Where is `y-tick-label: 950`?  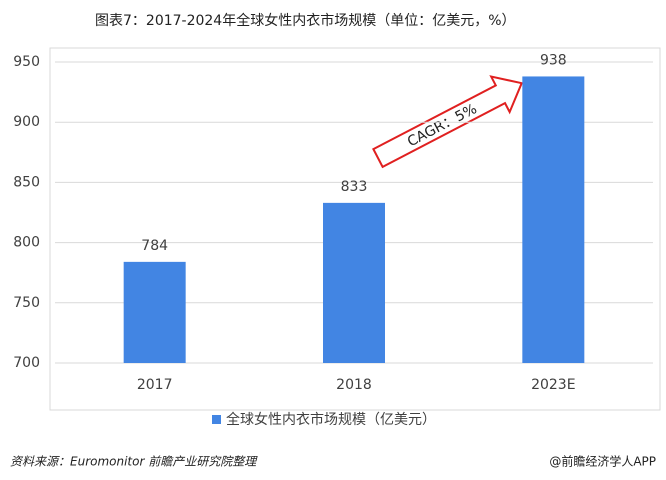
y-tick-label: 950 is located at coordinates (26, 62).